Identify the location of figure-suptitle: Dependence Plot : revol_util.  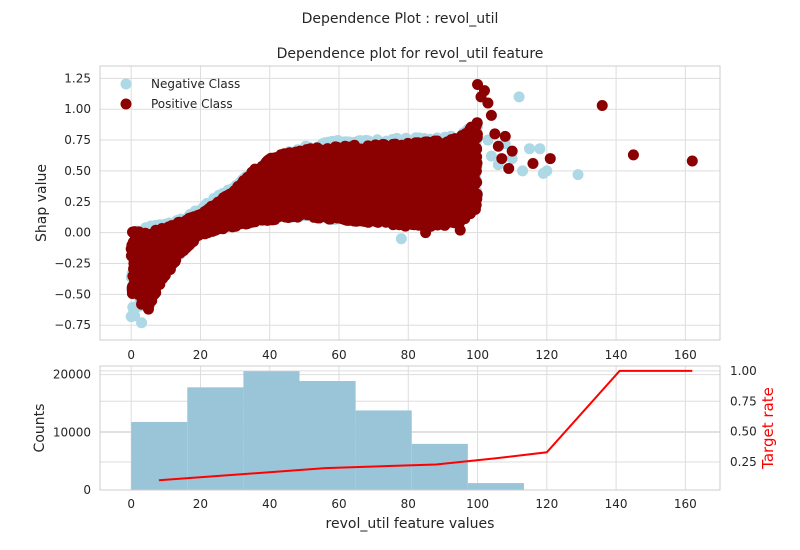
(400, 19).